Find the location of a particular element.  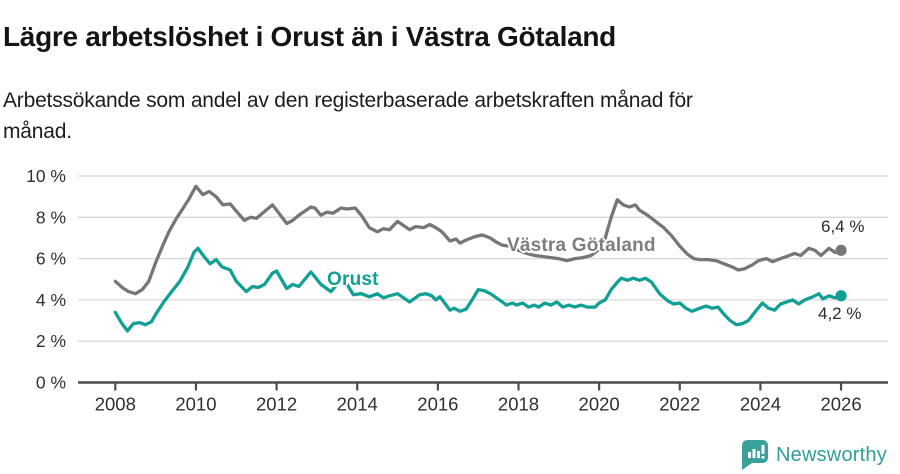

newsworthy-logo: Newsworthy is located at coordinates (814, 455).